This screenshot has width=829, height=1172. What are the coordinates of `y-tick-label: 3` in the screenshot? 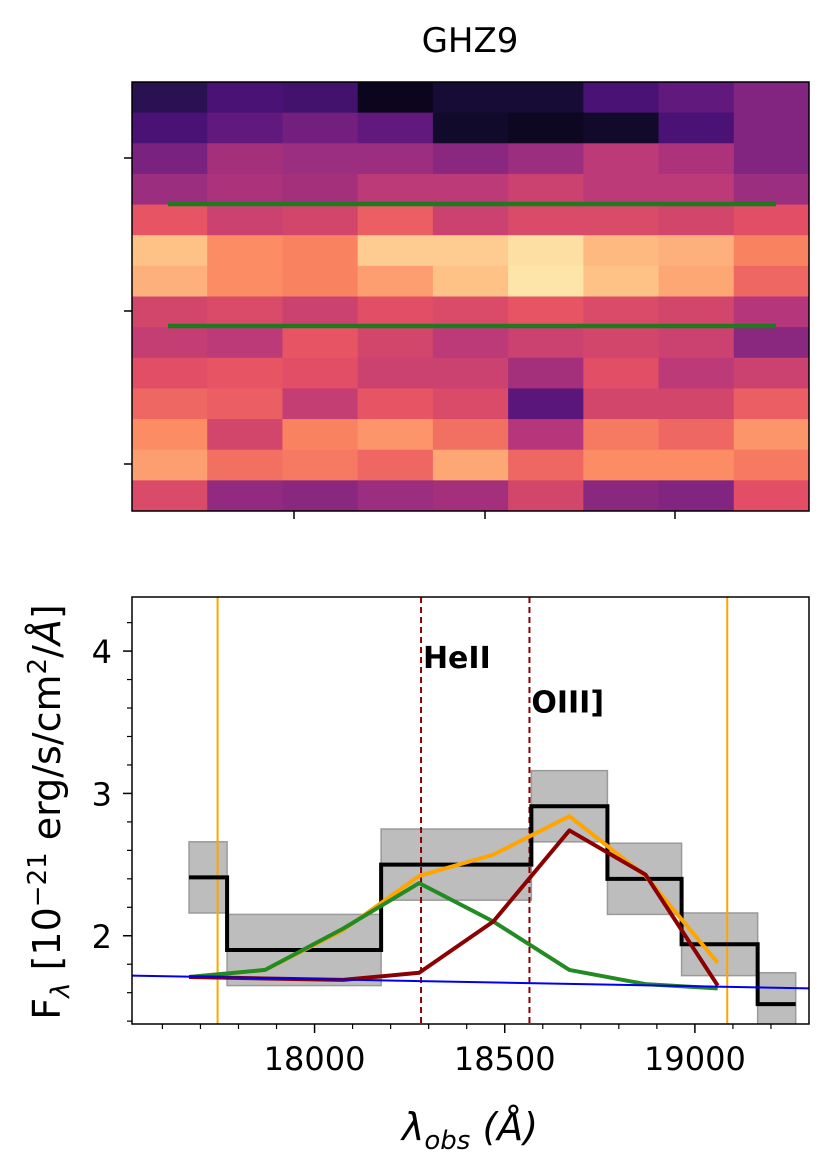 It's located at (102, 794).